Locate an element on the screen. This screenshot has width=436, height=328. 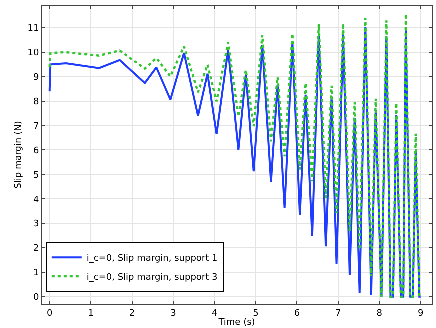
x-tick-label: 5 is located at coordinates (256, 313).